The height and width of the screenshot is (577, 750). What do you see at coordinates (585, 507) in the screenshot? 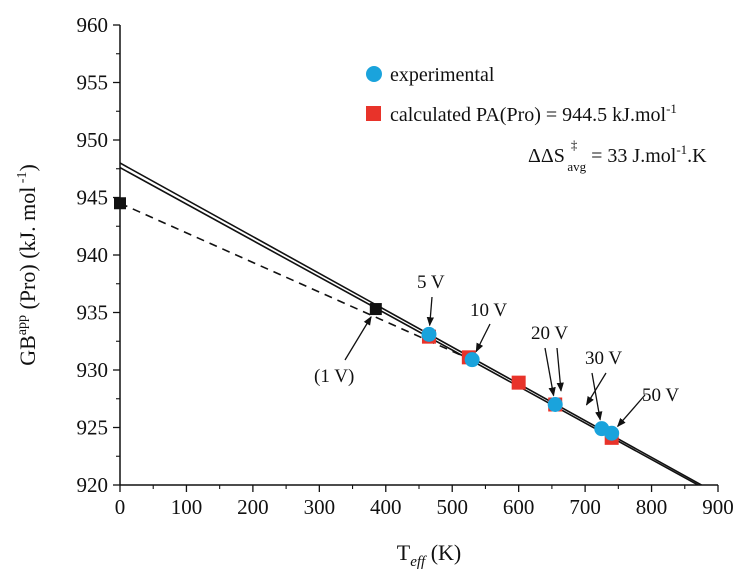
I see `x-tick-label: 700` at bounding box center [585, 507].